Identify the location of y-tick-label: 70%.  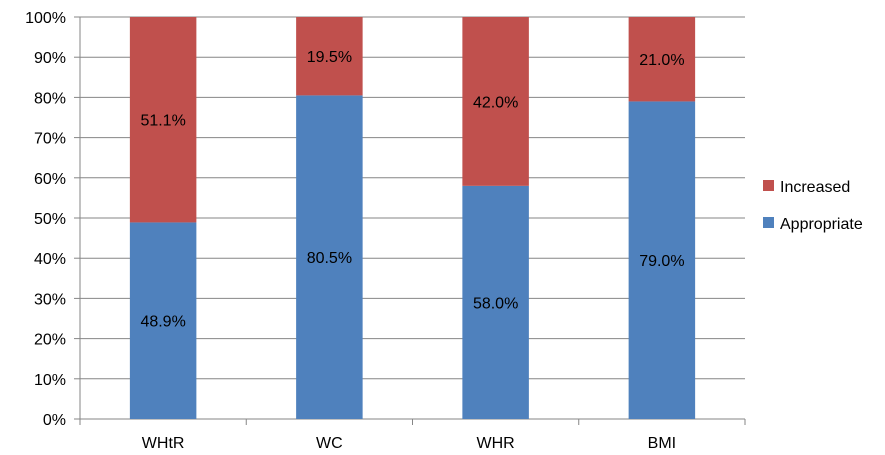
(50, 139).